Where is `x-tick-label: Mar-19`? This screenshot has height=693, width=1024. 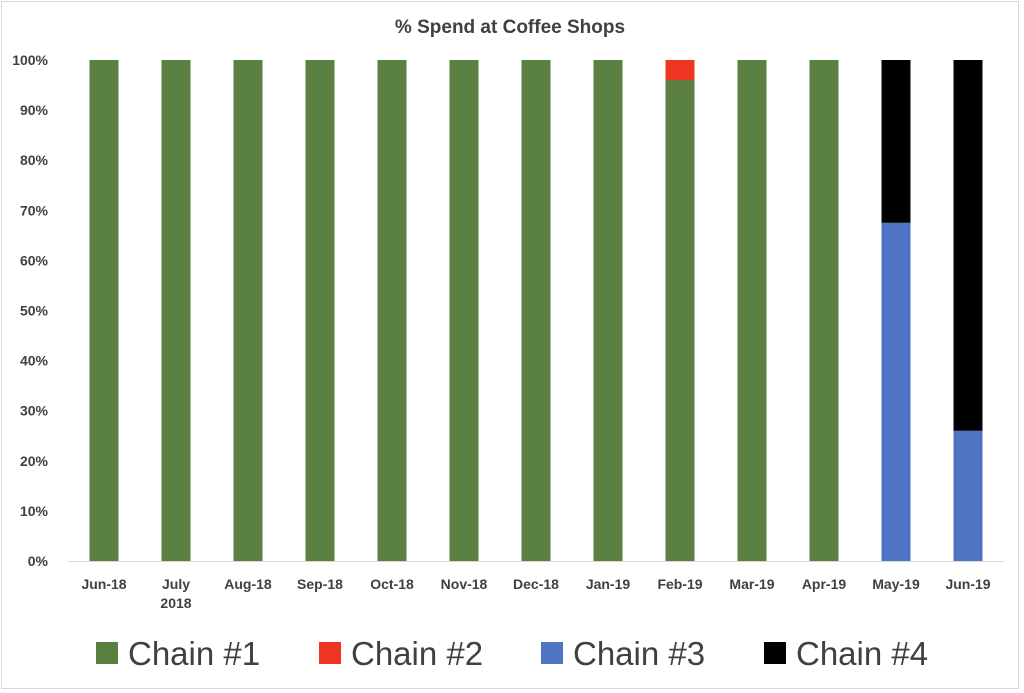
x-tick-label: Mar-19 is located at coordinates (751, 584).